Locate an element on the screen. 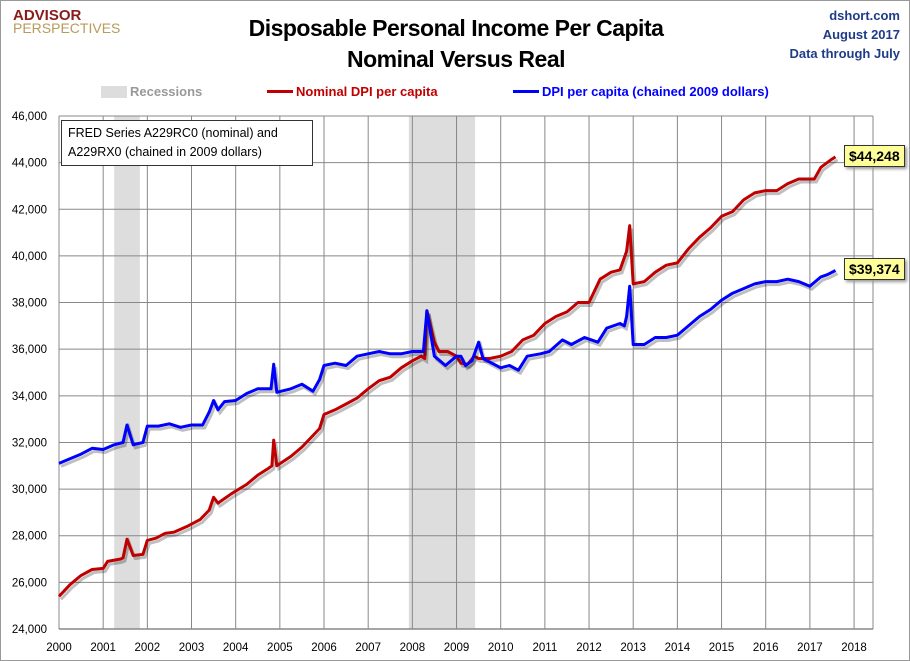 This screenshot has height=661, width=910. real-swatch is located at coordinates (526, 91).